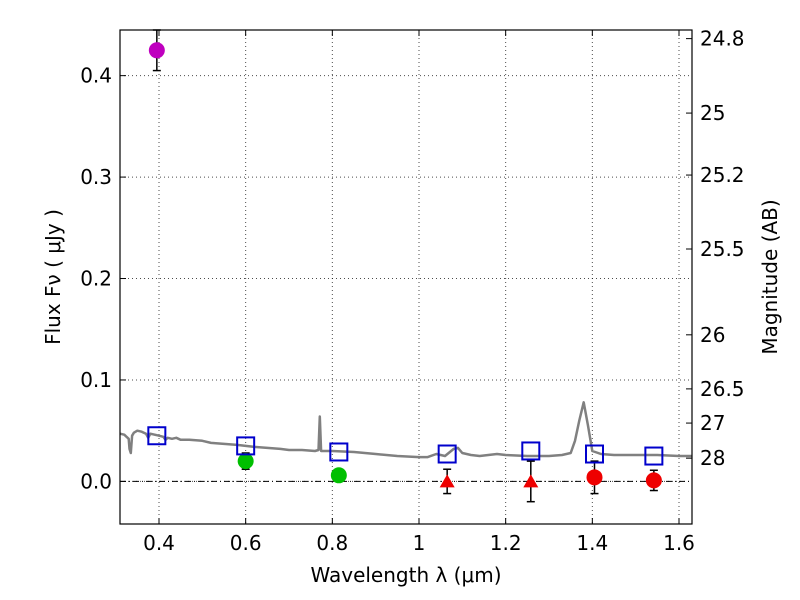 This screenshot has height=600, width=800. What do you see at coordinates (53, 277) in the screenshot?
I see `y-axis-label: Flux Fν ( μJy )` at bounding box center [53, 277].